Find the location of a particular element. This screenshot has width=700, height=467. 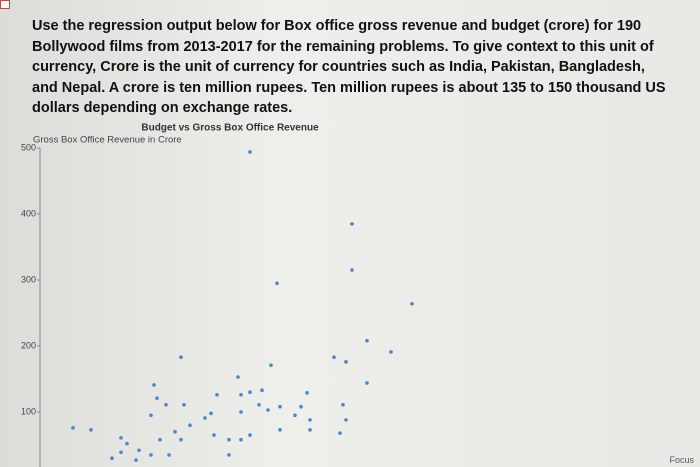

chart-title: Budget vs Gross Box Office Revenue is located at coordinates (230, 128).